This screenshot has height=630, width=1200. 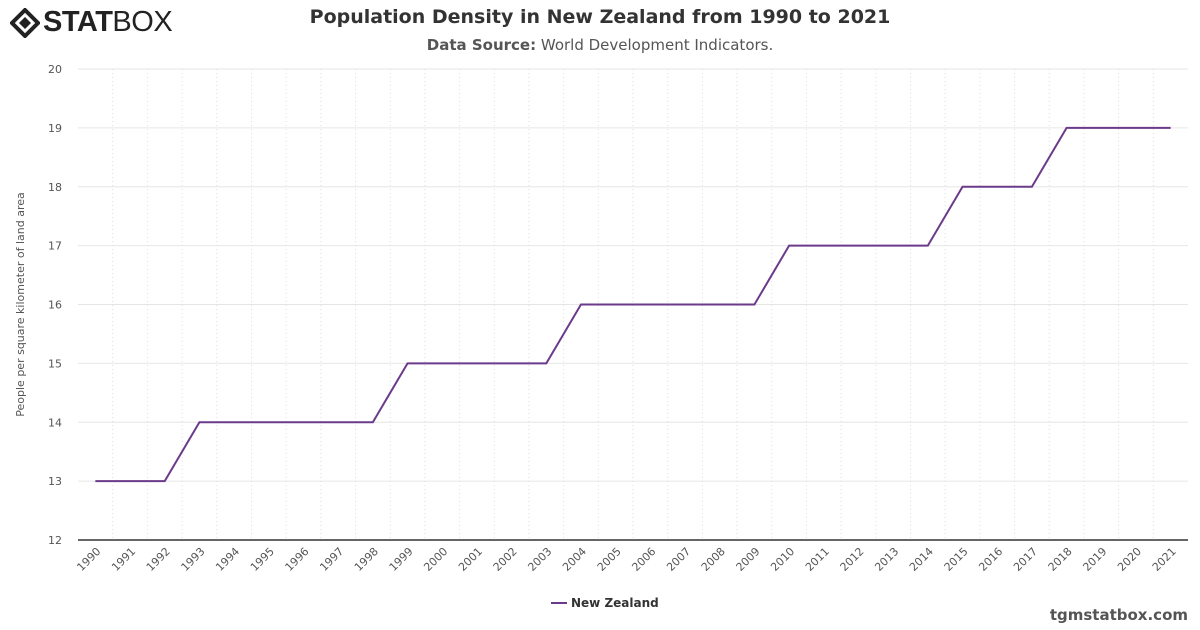 I want to click on legend-label: New Zealand, so click(x=615, y=603).